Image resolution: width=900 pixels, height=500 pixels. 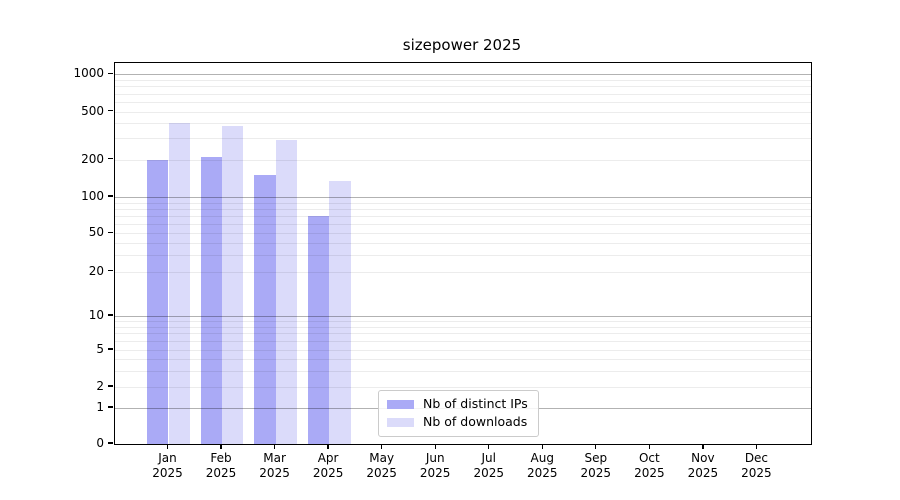 I want to click on x-tick-label-dec: Dec 2025, so click(x=756, y=466).